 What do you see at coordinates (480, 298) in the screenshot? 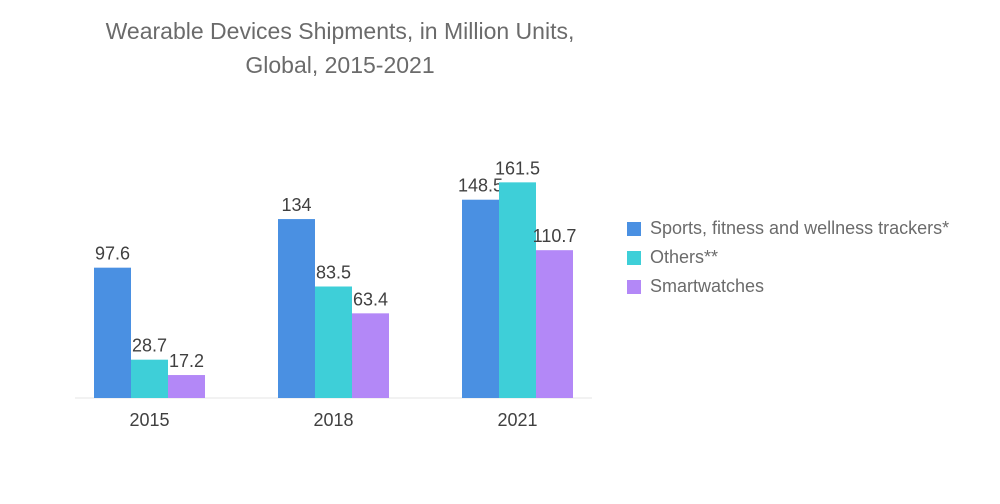
I see `bar-trackers-2021` at bounding box center [480, 298].